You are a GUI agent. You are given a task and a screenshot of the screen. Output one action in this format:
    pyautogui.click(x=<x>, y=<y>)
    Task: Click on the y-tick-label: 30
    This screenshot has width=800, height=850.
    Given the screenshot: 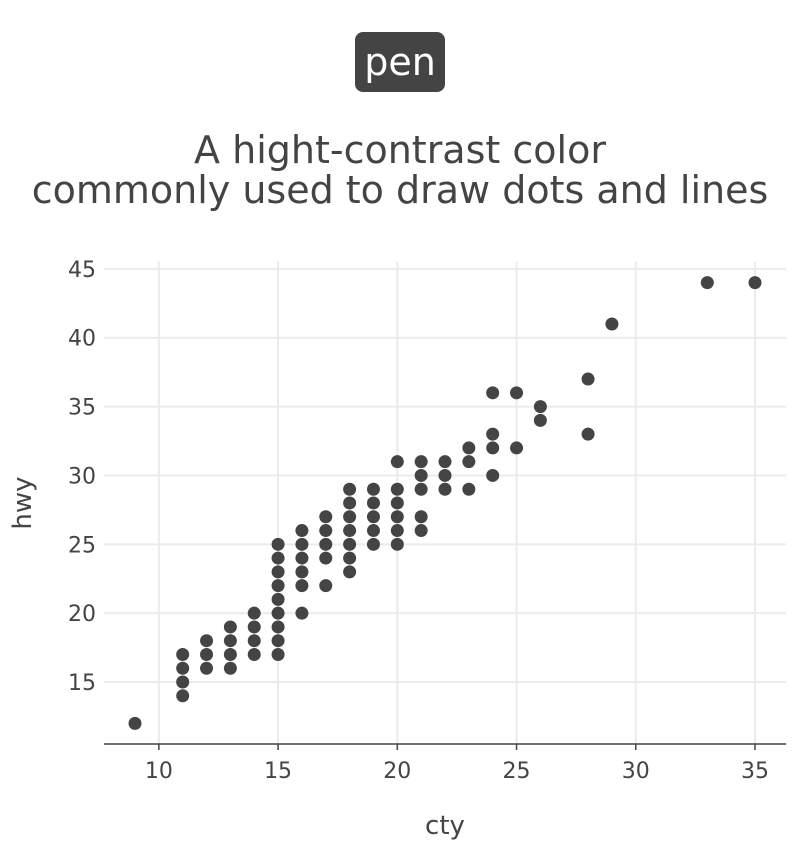 What is the action you would take?
    pyautogui.click(x=82, y=476)
    